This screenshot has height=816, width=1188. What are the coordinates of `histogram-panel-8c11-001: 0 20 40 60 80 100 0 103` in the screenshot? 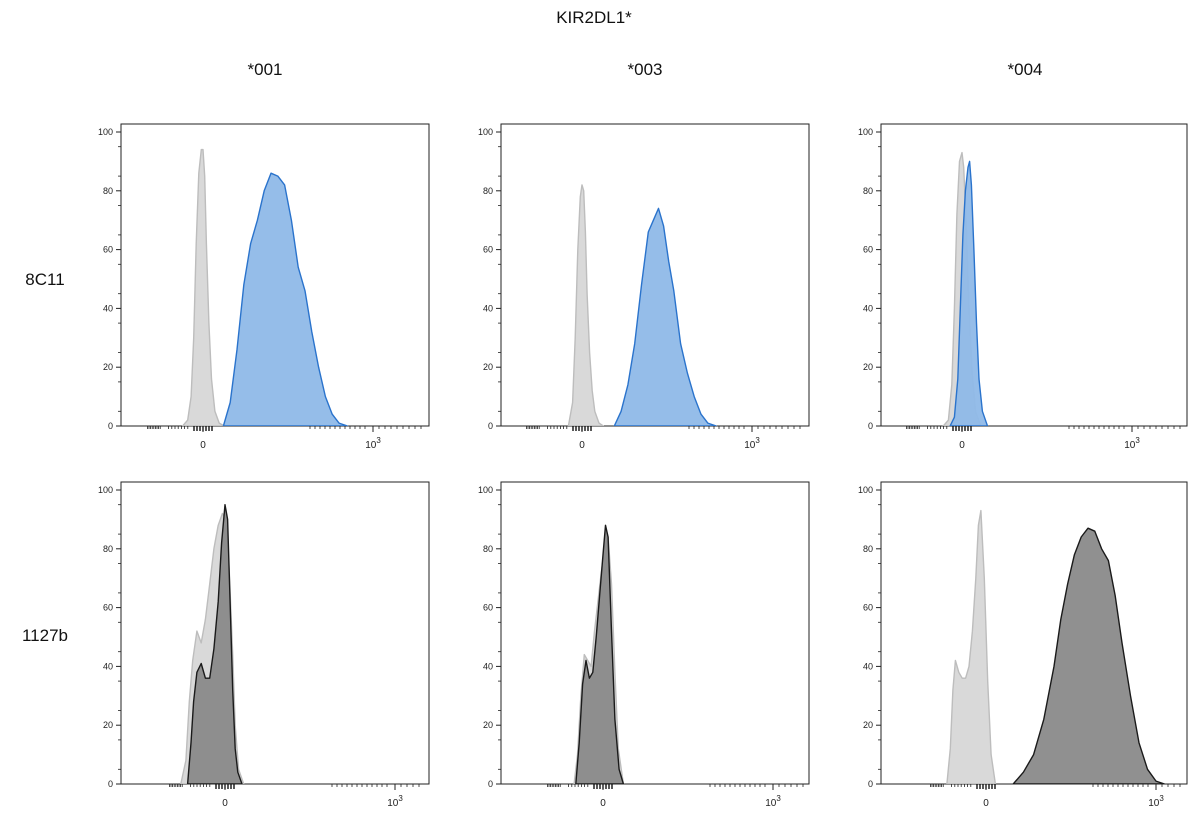 It's located at (264, 287).